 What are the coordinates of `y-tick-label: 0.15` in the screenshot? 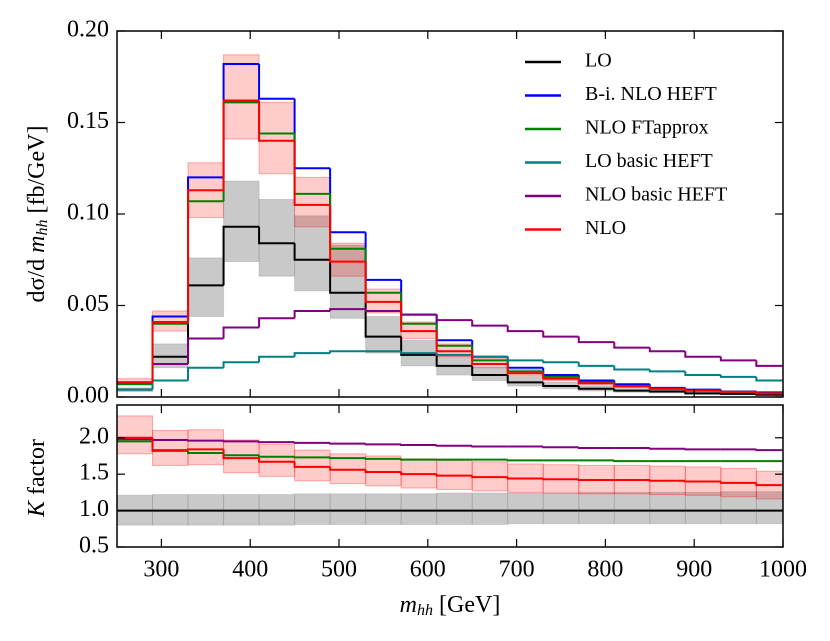 It's located at (88, 121).